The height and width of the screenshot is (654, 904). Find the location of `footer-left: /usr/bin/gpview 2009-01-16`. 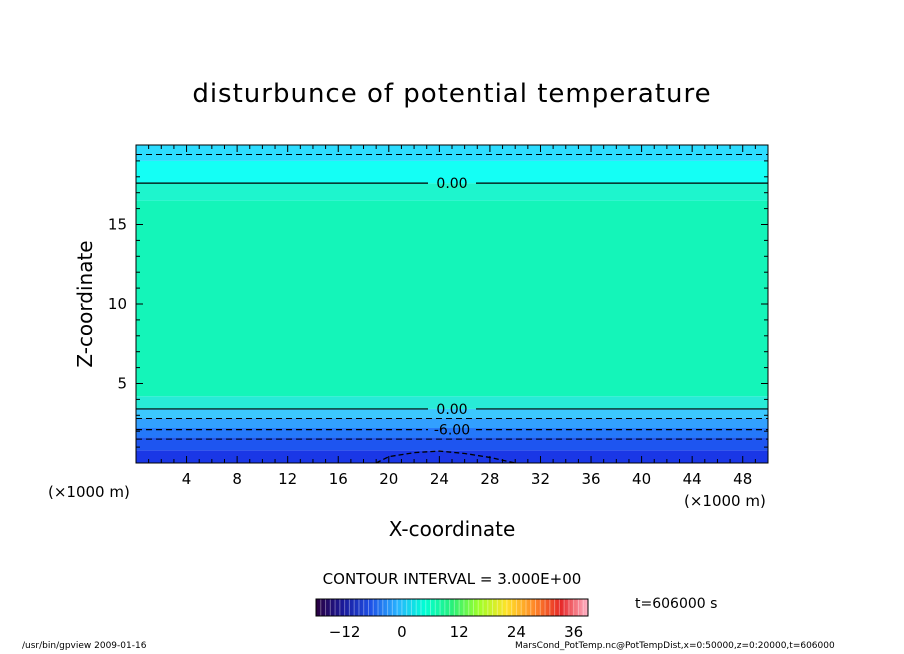

footer-left: /usr/bin/gpview 2009-01-16 is located at coordinates (84, 646).